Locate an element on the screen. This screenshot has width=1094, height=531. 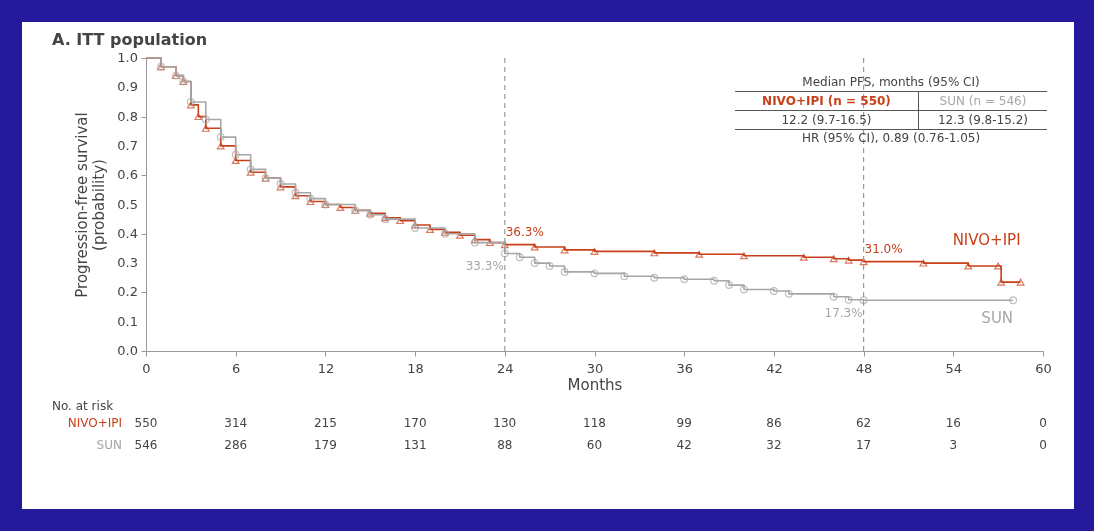
text: 3 is located at coordinates (953, 445).